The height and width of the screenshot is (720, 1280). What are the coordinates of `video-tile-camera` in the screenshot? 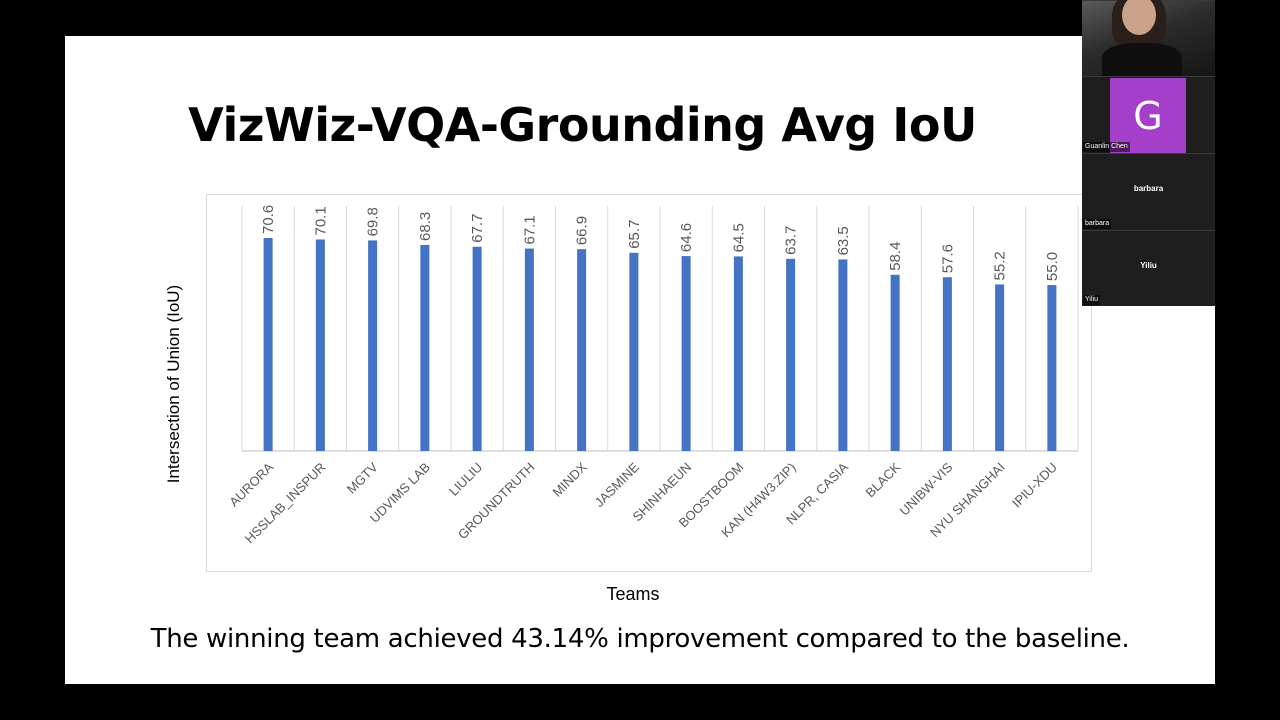 It's located at (1148, 39).